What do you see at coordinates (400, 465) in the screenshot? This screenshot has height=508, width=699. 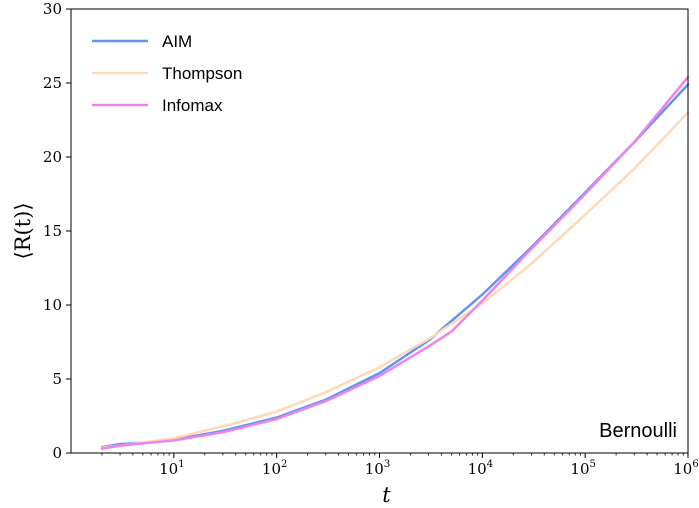 I see `x-axis: 10¹ 10² 10³ 10⁴ 10⁵ 10⁶` at bounding box center [400, 465].